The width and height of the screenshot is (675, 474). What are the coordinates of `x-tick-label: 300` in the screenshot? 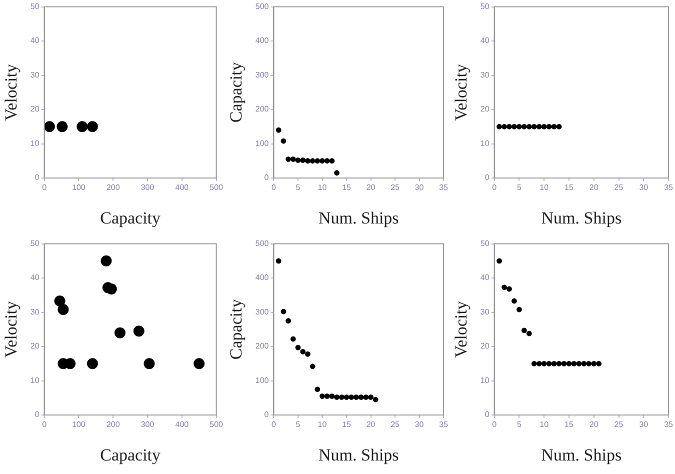 It's located at (147, 425).